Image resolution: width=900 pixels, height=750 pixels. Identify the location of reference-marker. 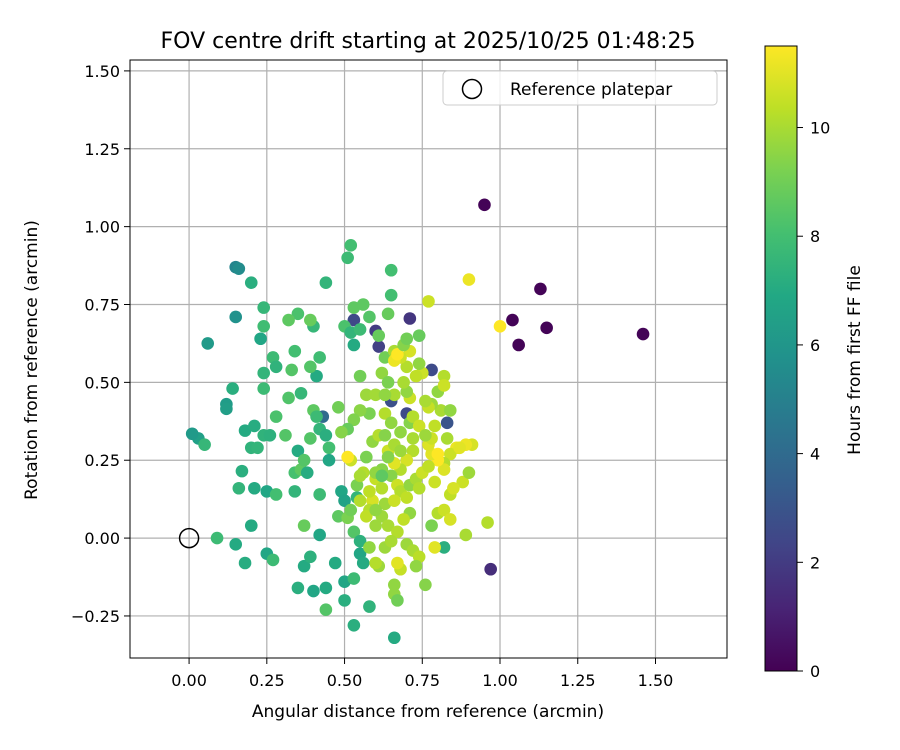
(189, 538).